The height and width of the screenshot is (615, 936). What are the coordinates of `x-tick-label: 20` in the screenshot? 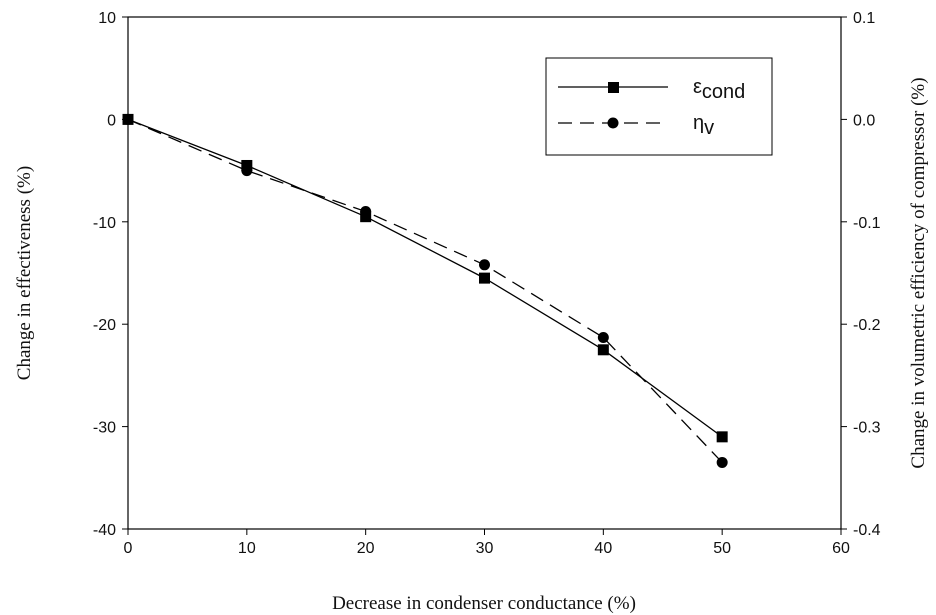 It's located at (366, 548).